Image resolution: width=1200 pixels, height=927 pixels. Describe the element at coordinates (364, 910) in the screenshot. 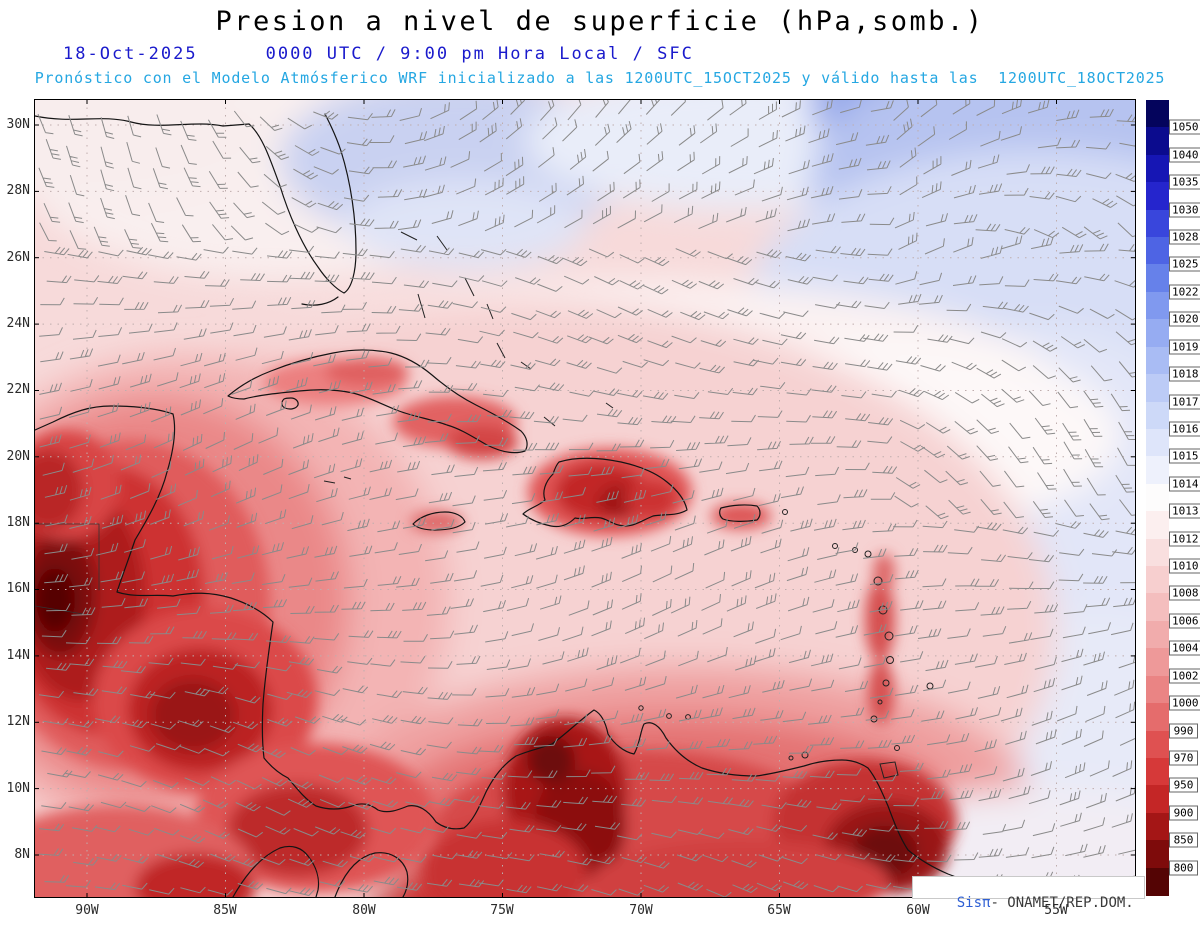

I see `lon-axis-label: 80W` at that location.